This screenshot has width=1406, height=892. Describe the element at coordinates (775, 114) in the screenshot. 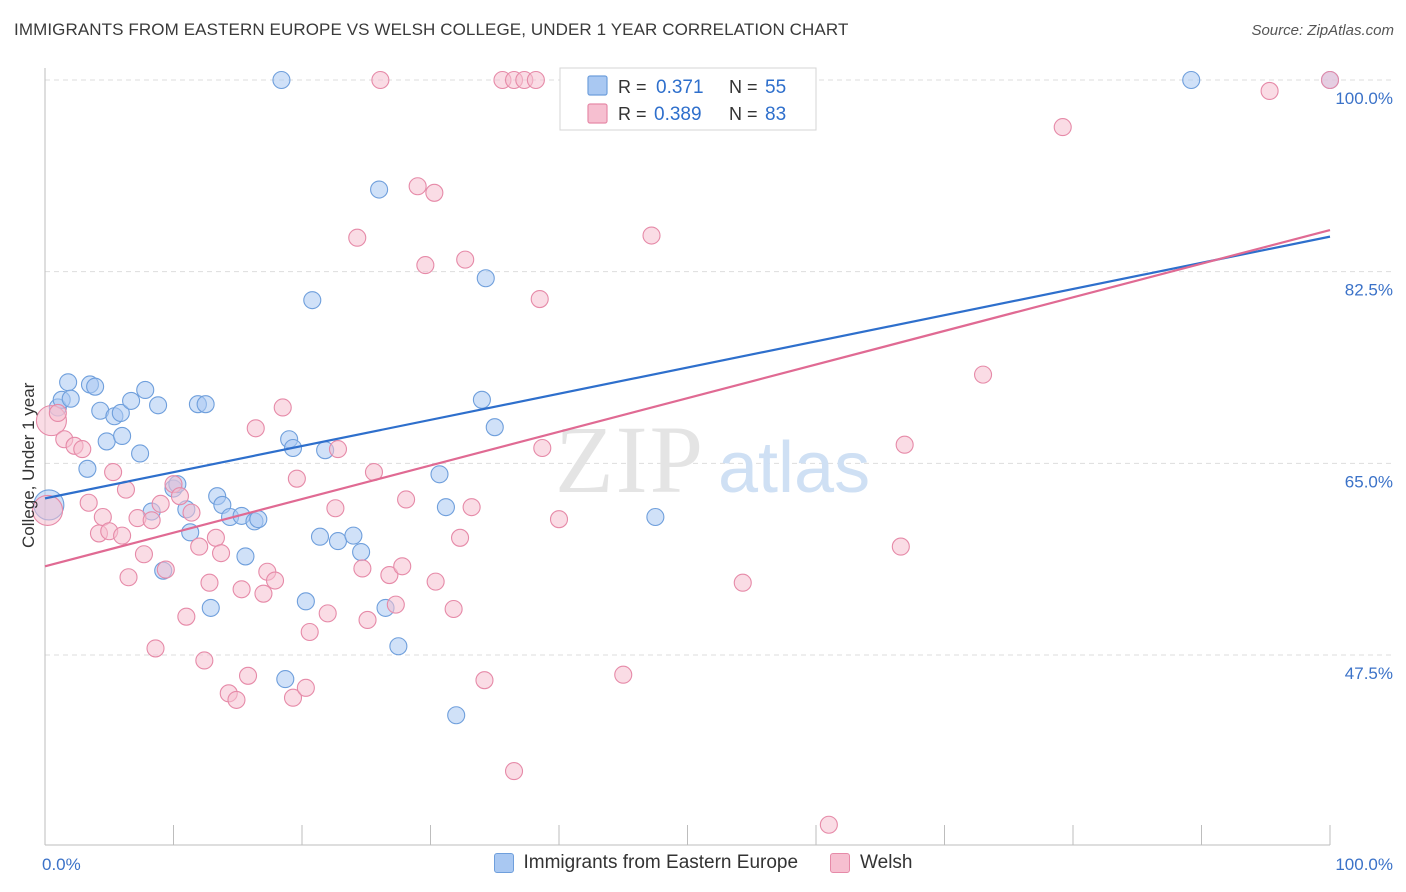

I see `legend-n-value-2: 83` at that location.